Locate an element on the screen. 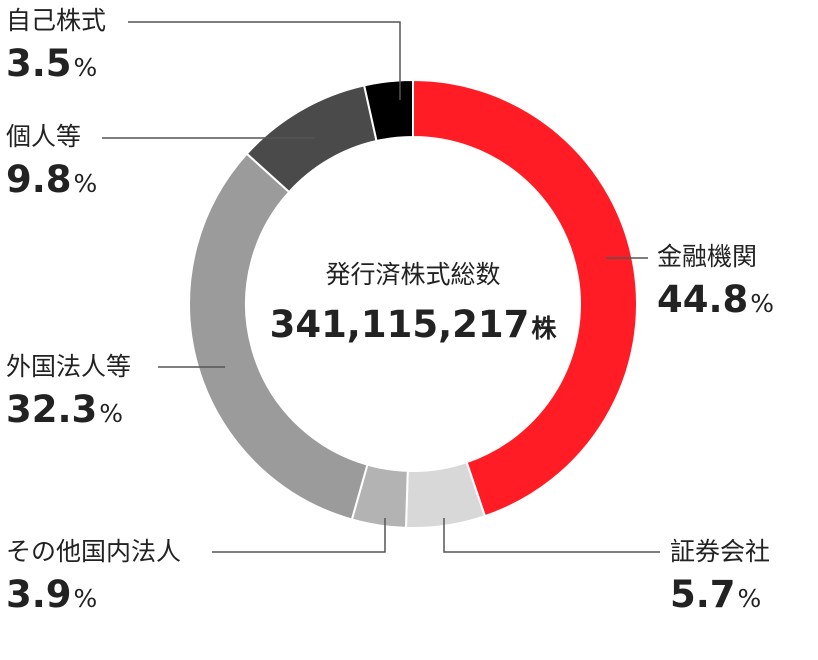 The image size is (818, 660). segment-name: 個人等 is located at coordinates (44, 136).